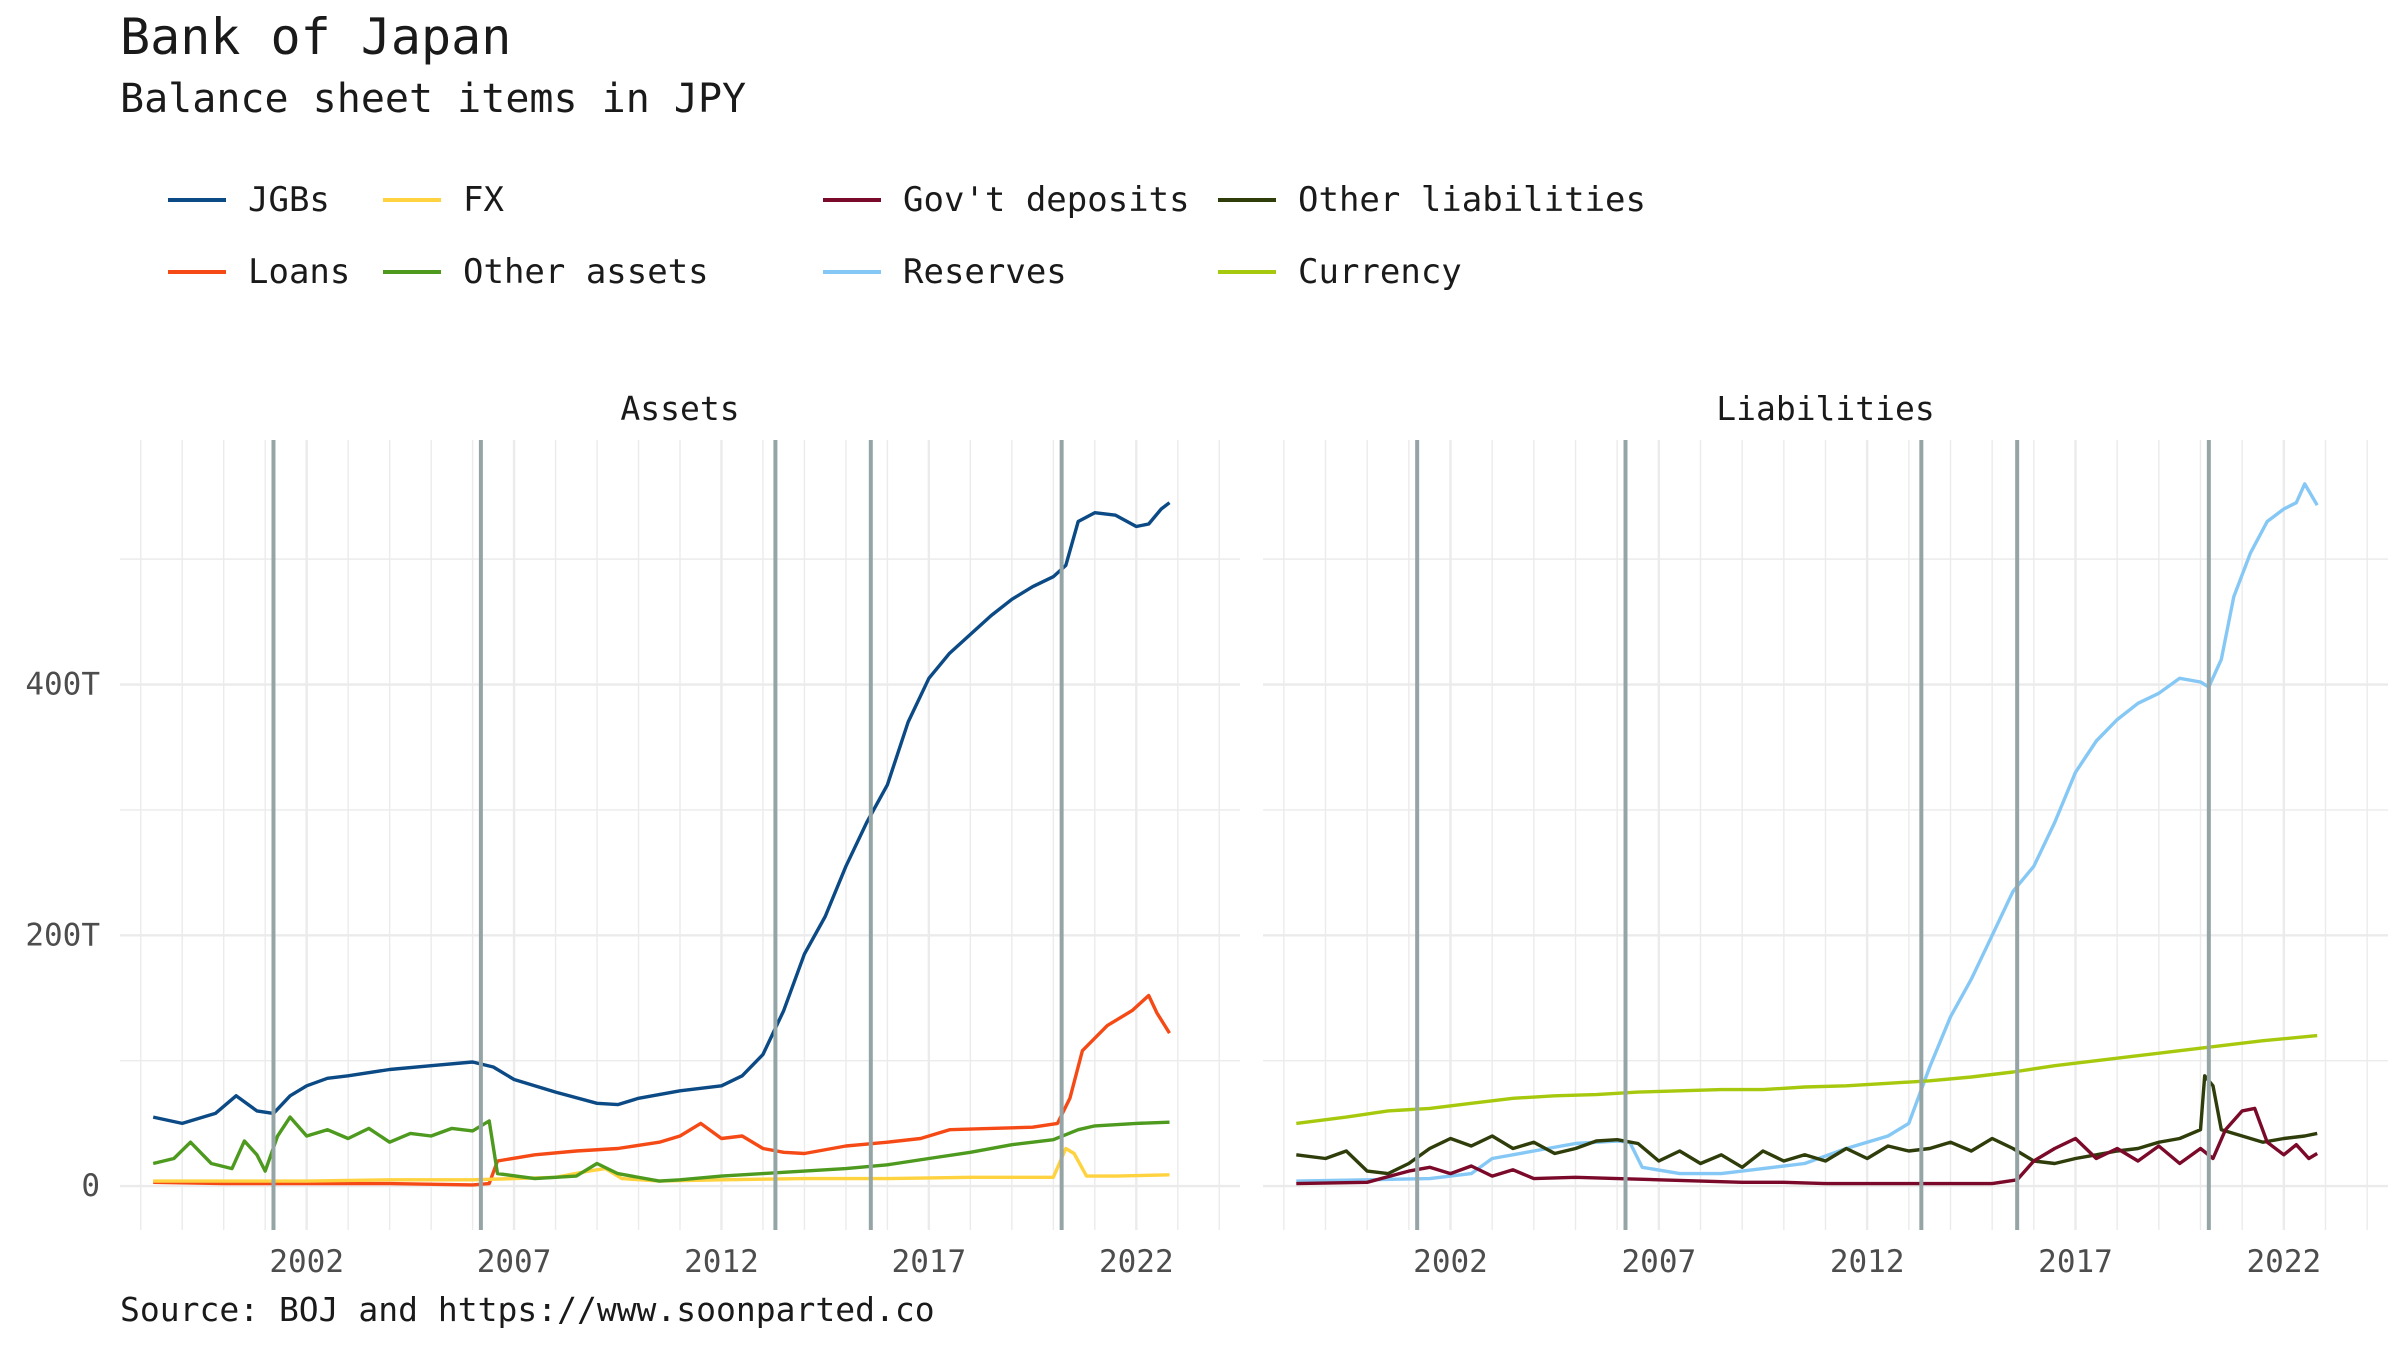 This screenshot has width=2400, height=1350. I want to click on legend-label: Reserves, so click(985, 272).